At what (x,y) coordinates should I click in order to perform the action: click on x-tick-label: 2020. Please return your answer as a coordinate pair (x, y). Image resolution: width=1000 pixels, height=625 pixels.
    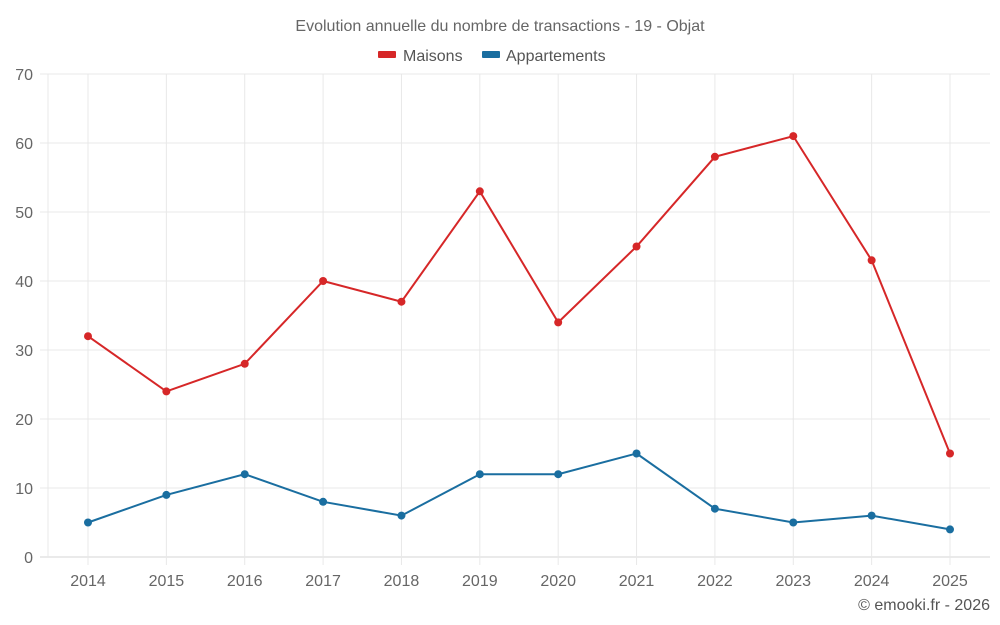
    Looking at the image, I should click on (558, 581).